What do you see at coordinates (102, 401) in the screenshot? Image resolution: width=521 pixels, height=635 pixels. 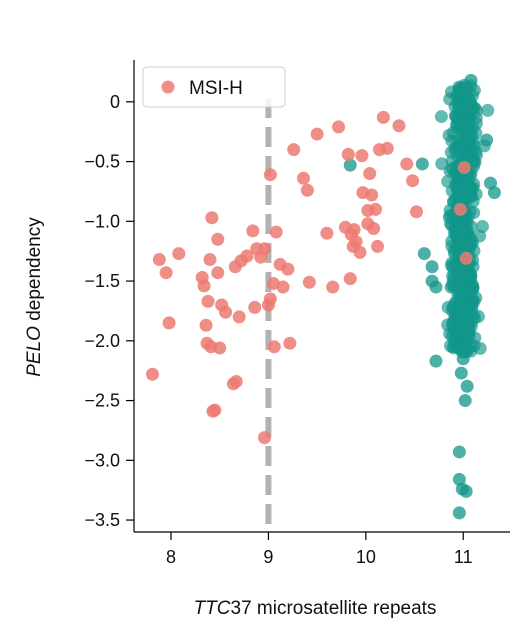 I see `y-tick-label: −2.5` at bounding box center [102, 401].